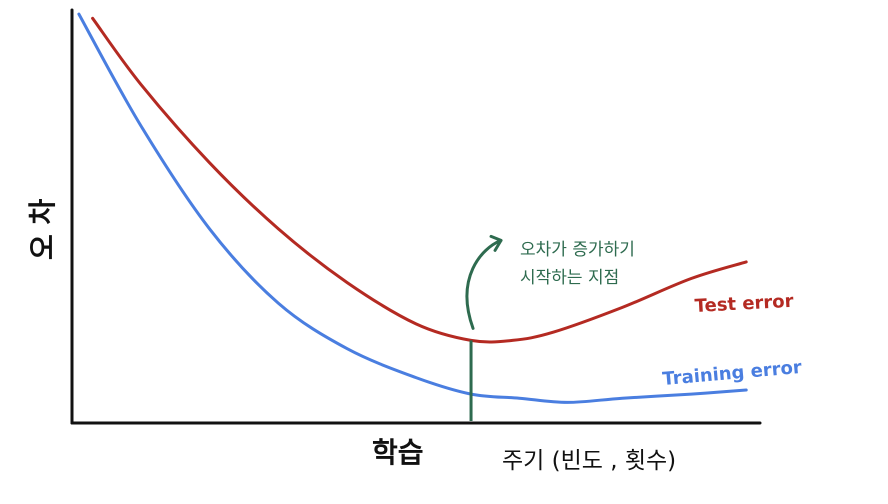  What do you see at coordinates (589, 461) in the screenshot?
I see `x-axis-label-sub: 주기 (빈도 , 횟수)` at bounding box center [589, 461].